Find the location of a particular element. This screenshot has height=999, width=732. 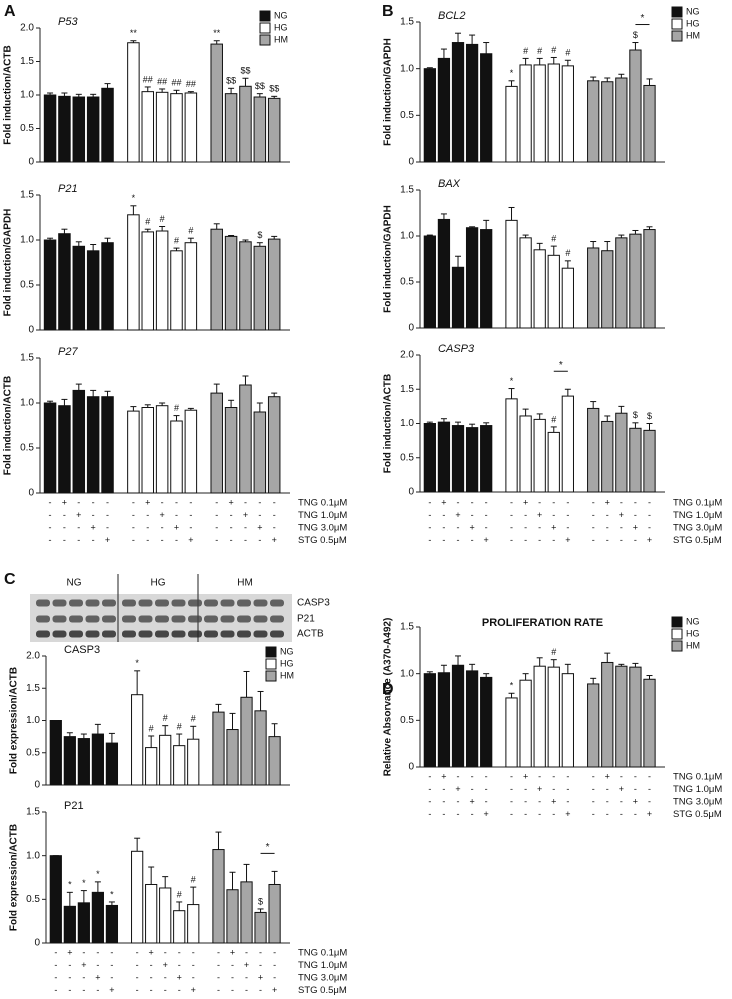

y-axis-label: Fold induction/ACTB is located at coordinates (388, 423).